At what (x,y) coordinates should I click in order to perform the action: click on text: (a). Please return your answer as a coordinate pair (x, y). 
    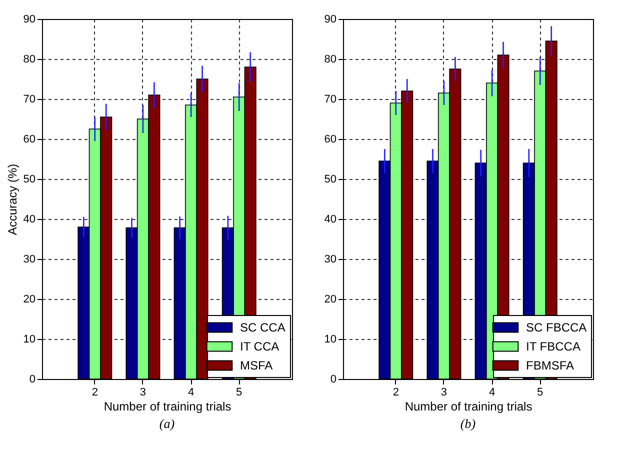
    Looking at the image, I should click on (167, 423).